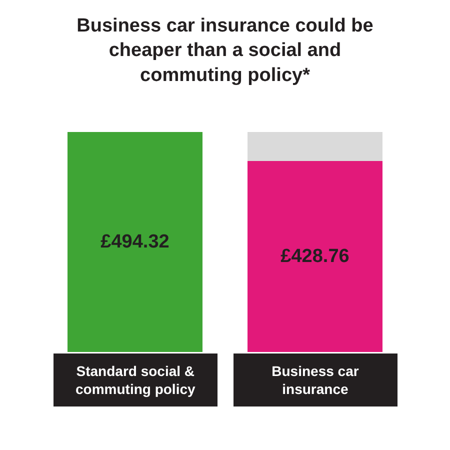 The height and width of the screenshot is (450, 450). I want to click on x-tick-label: Business car insurance, so click(316, 380).